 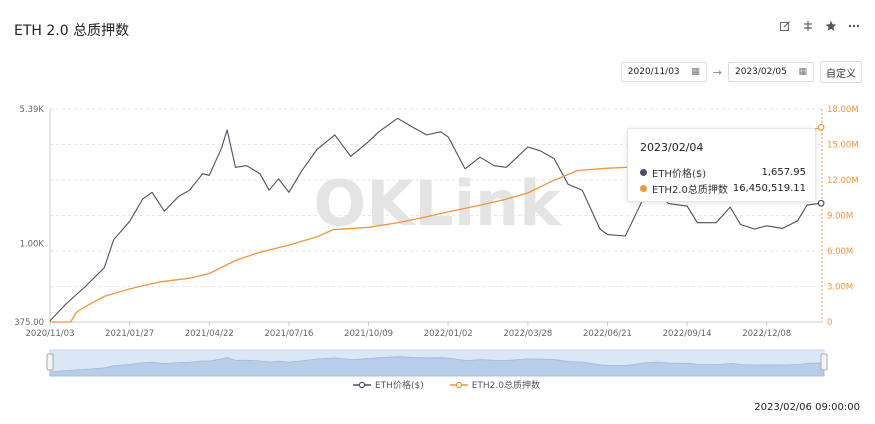 I want to click on start-date-value: 2020/11/03, so click(x=653, y=72).